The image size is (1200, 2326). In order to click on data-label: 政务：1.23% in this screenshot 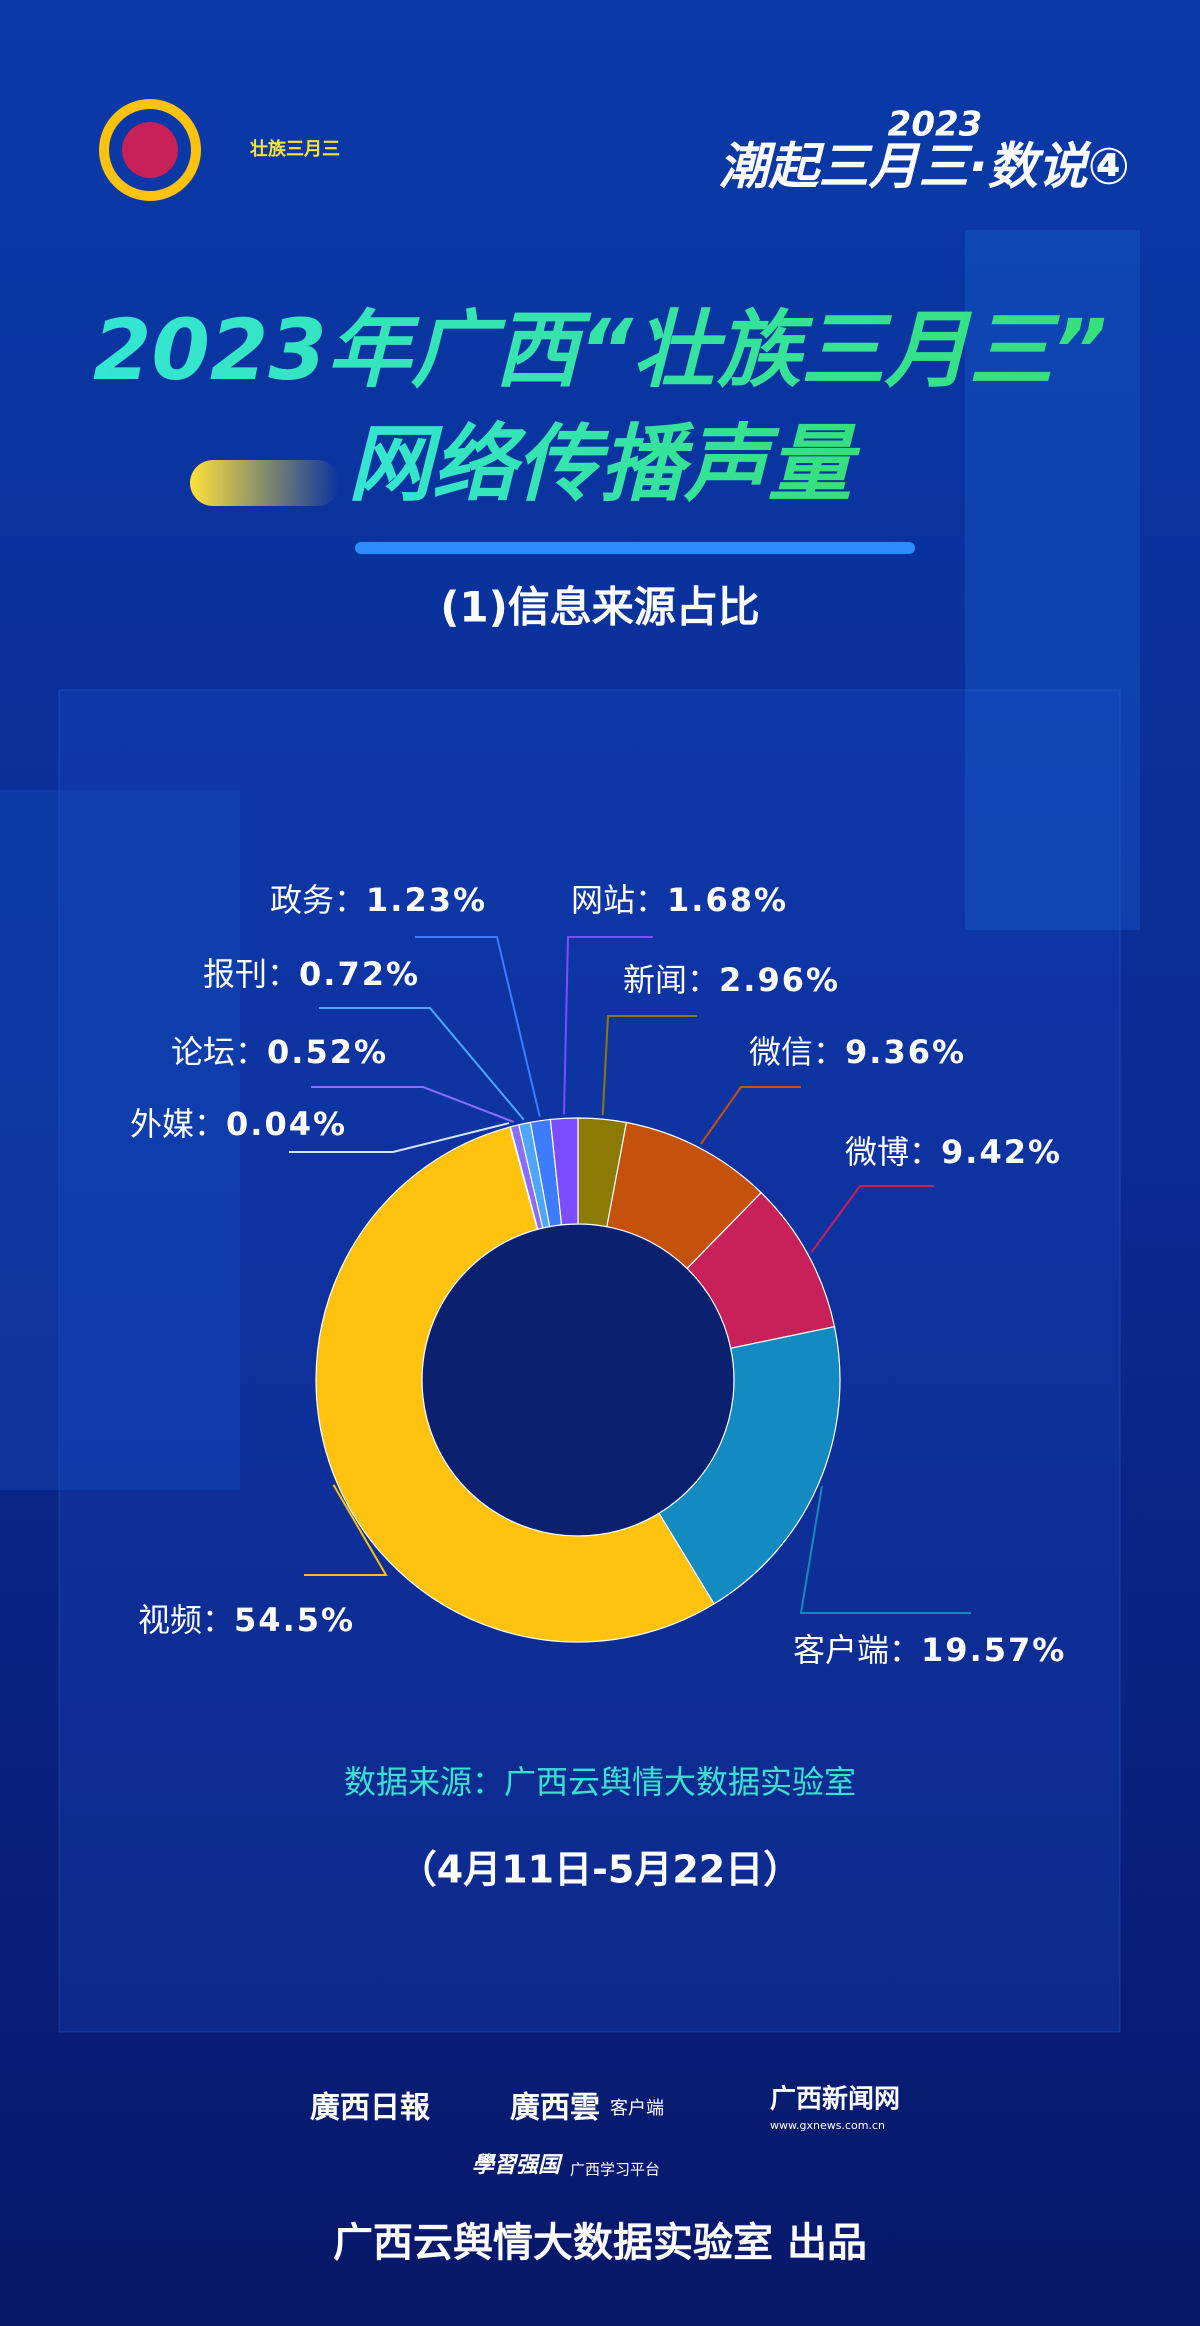, I will do `click(378, 900)`.